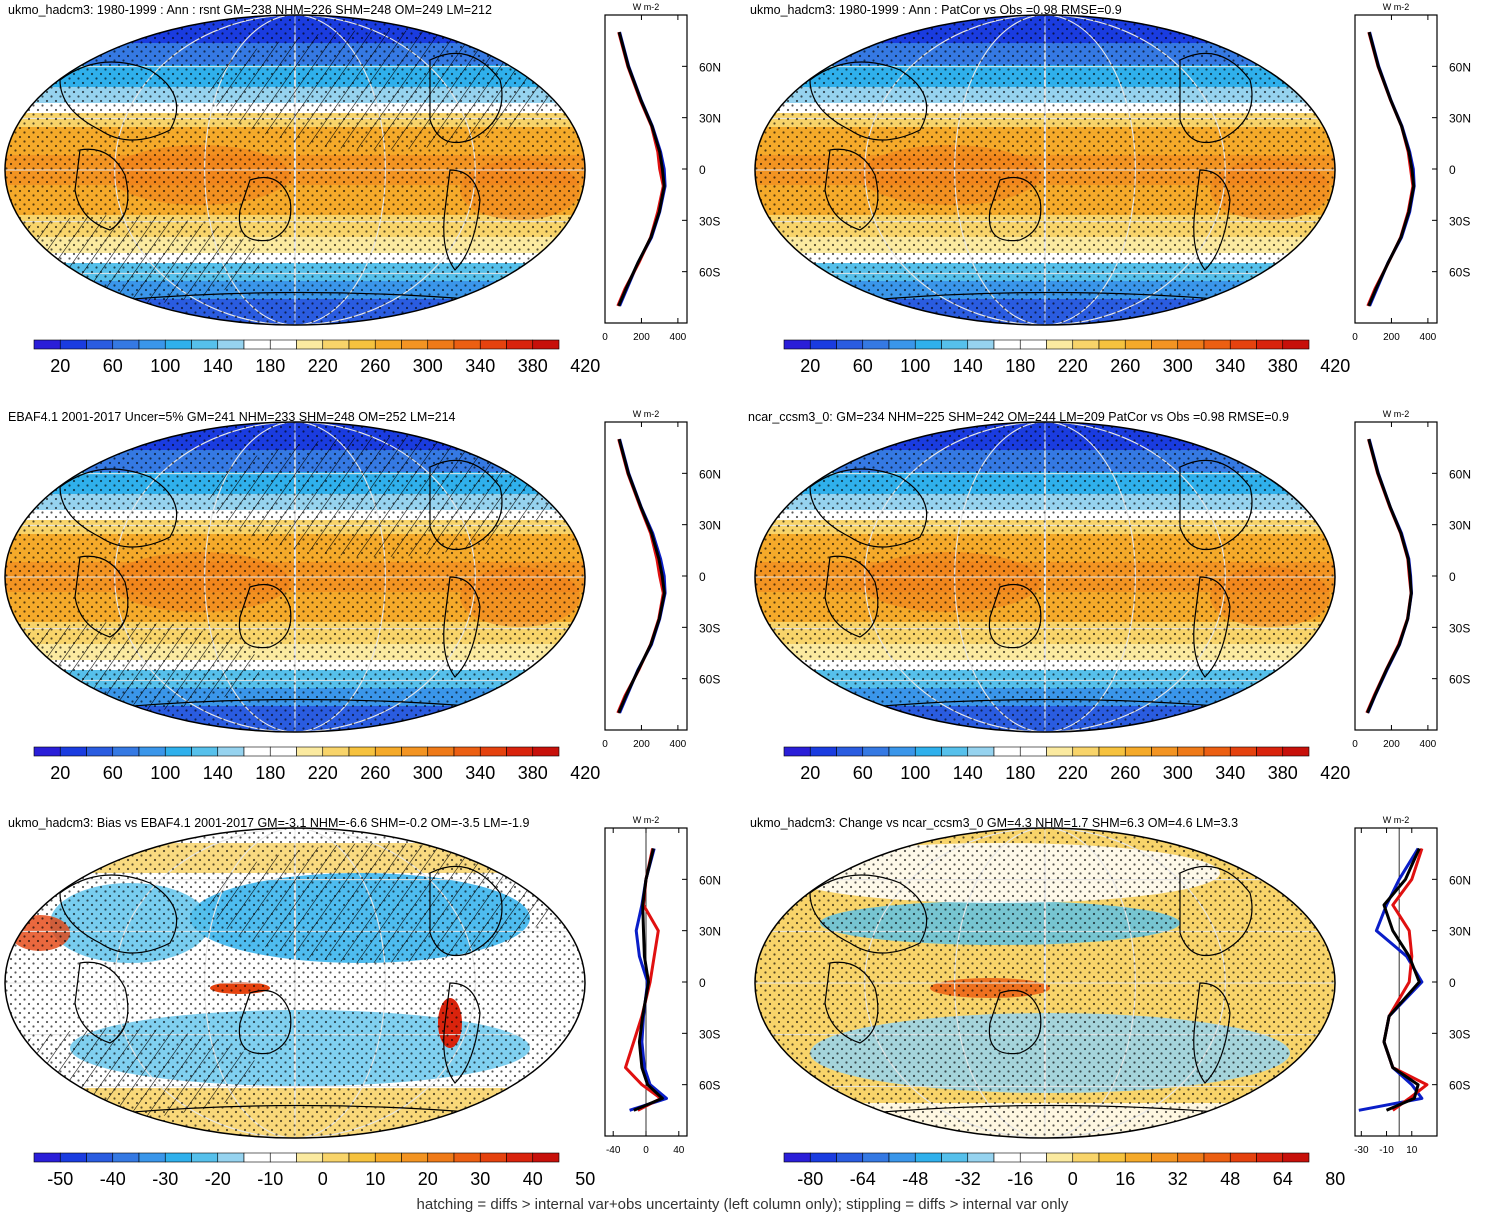 This screenshot has height=1215, width=1485. Describe the element at coordinates (218, 1179) in the screenshot. I see `colorbar-label: -20` at that location.